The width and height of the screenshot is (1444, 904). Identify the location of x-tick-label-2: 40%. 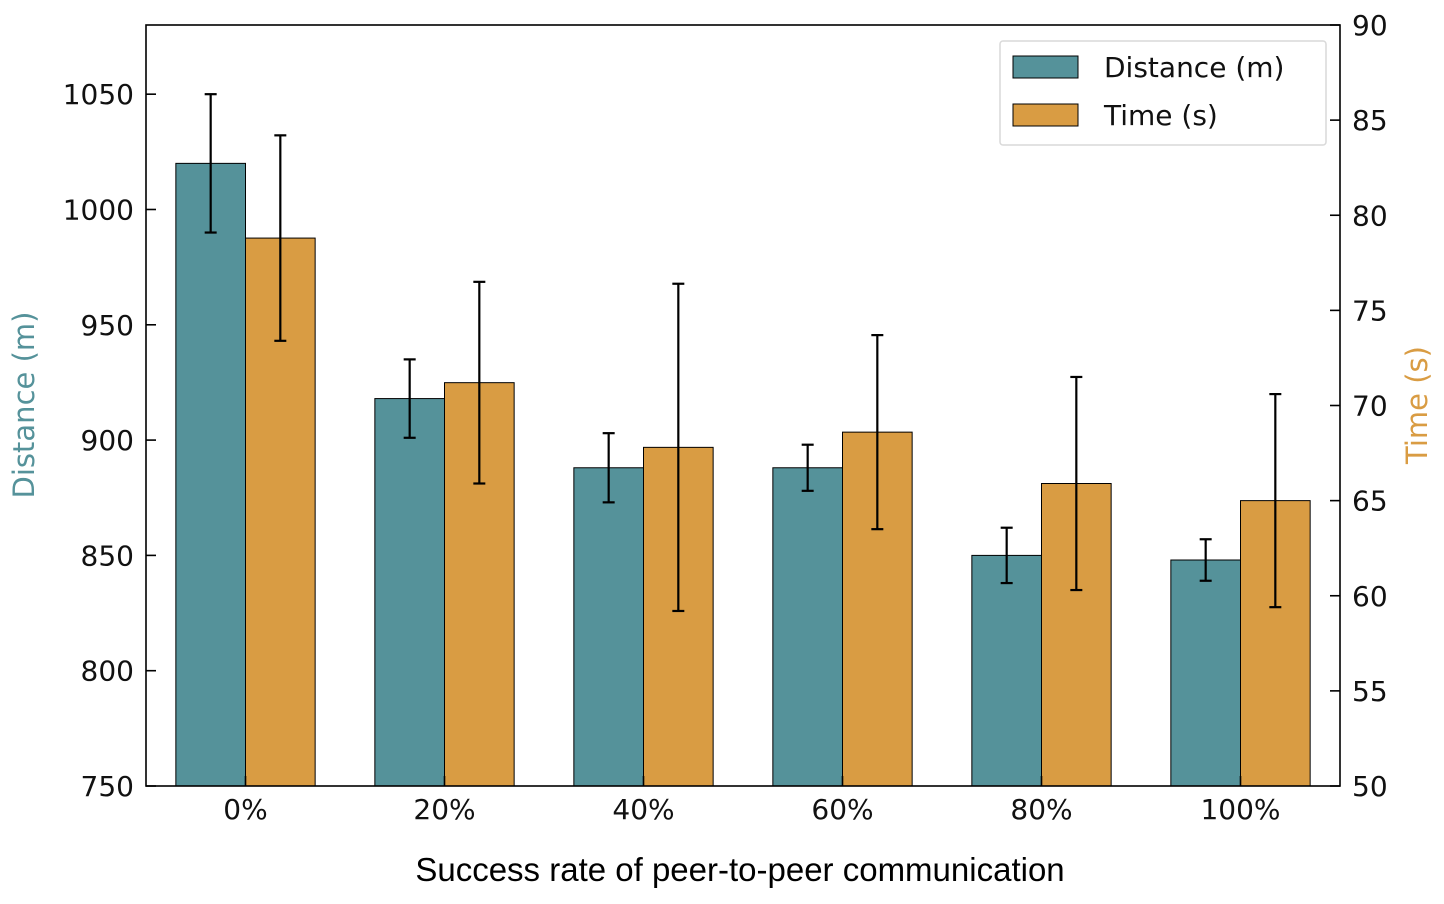
(643, 809).